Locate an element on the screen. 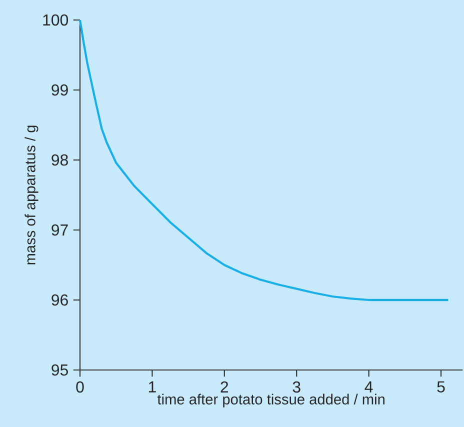  y-tick-label: 98 is located at coordinates (60, 160).